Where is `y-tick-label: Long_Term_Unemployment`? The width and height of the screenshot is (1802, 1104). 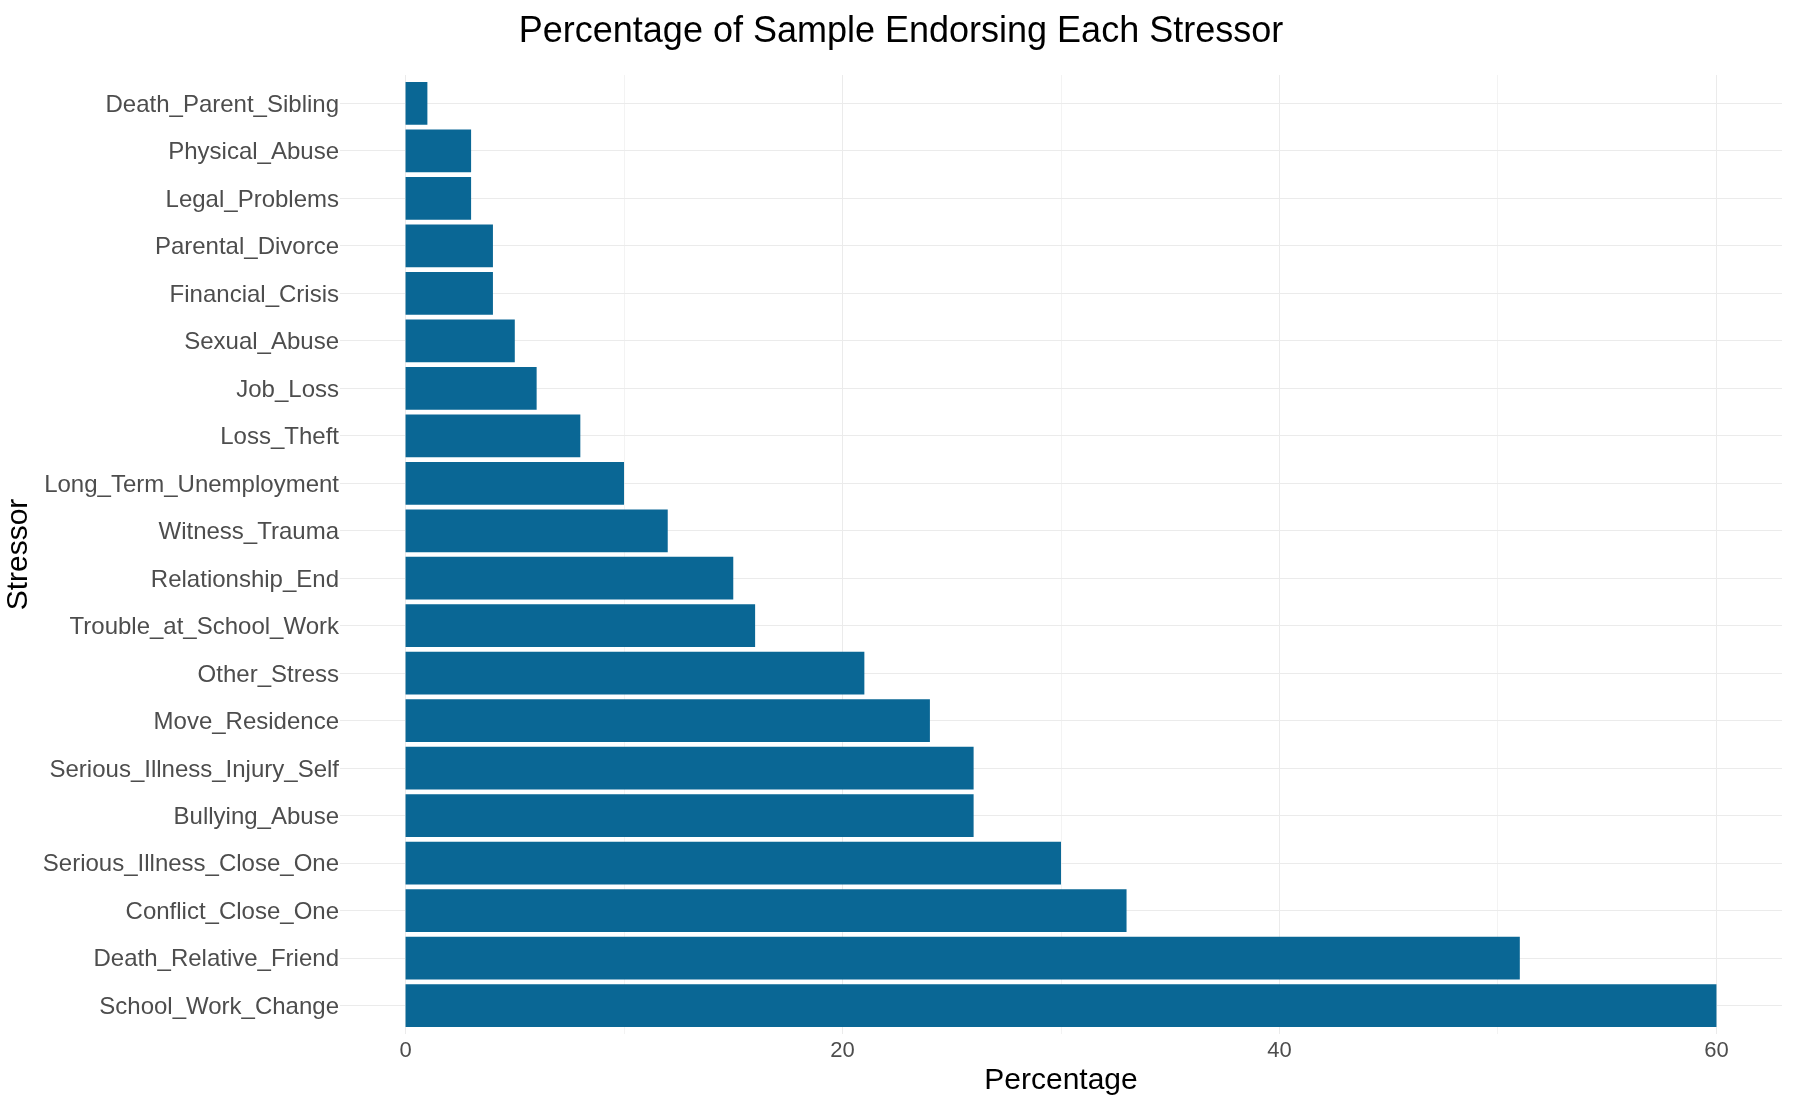 y-tick-label: Long_Term_Unemployment is located at coordinates (192, 483).